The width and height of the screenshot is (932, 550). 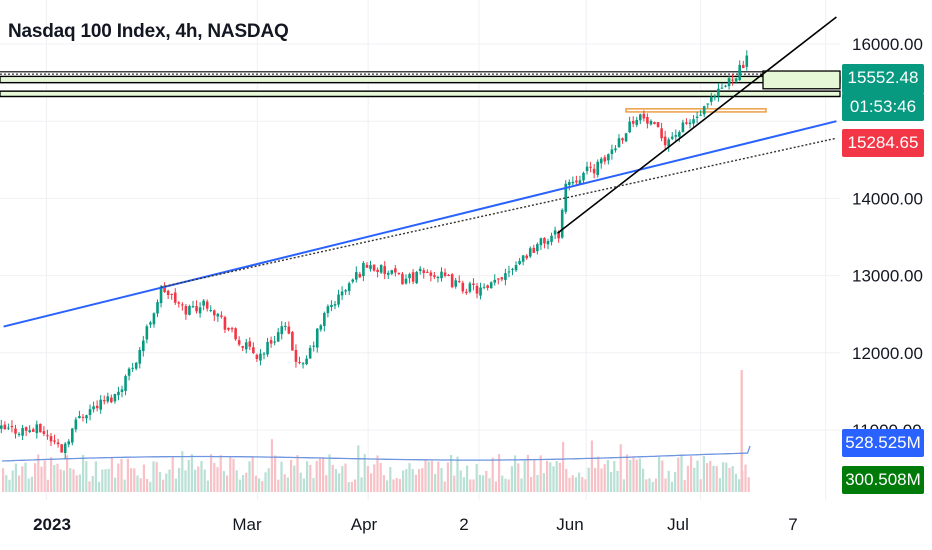 I want to click on x-tick-label: 7, so click(x=792, y=524).